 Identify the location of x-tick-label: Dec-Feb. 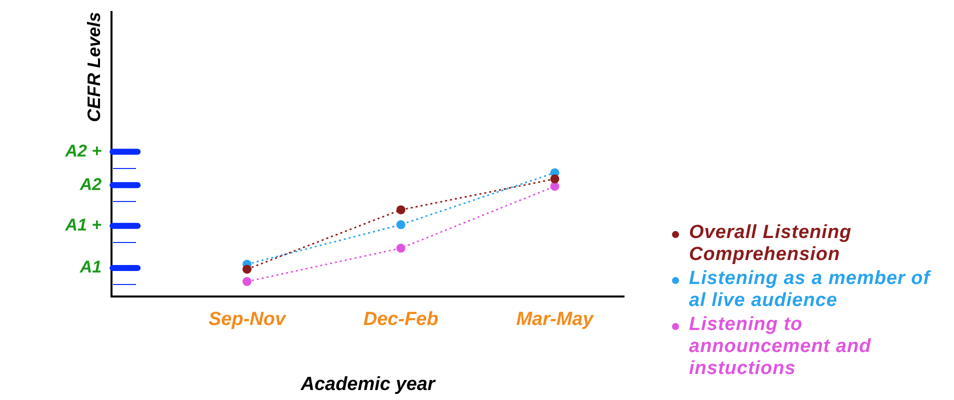
(401, 319).